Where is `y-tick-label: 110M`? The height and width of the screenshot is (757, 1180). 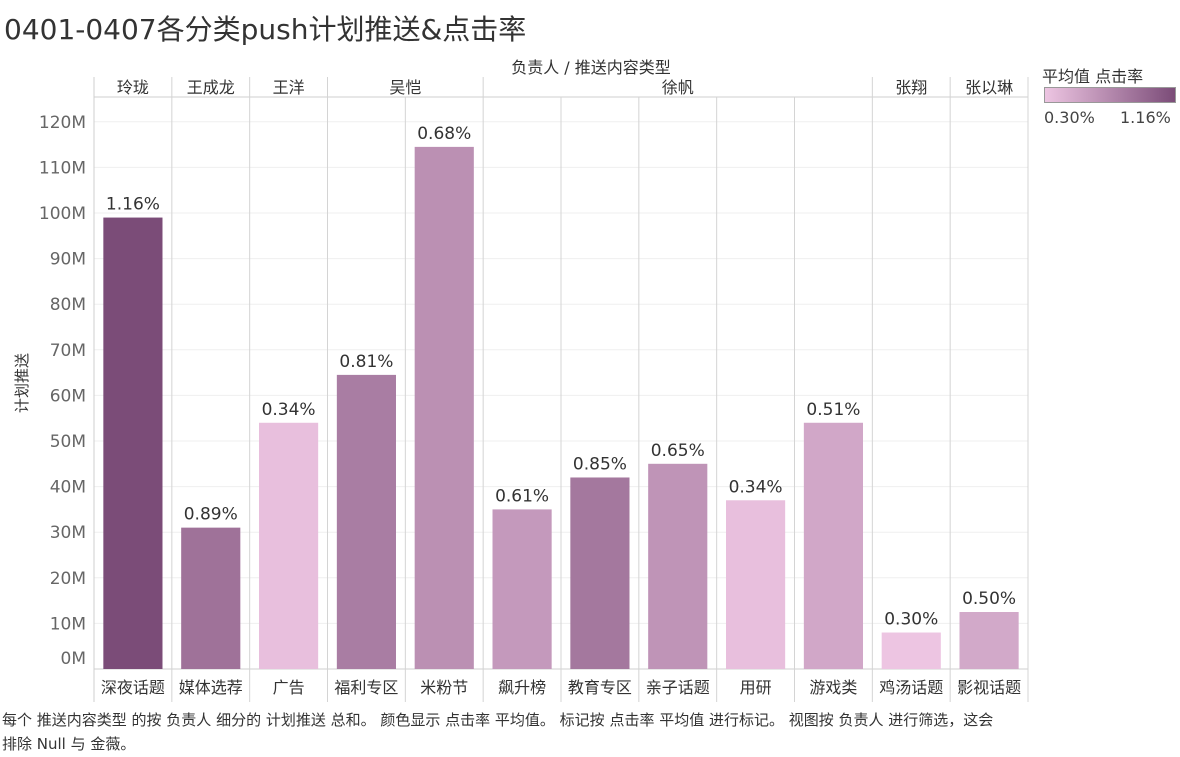
y-tick-label: 110M is located at coordinates (62, 168).